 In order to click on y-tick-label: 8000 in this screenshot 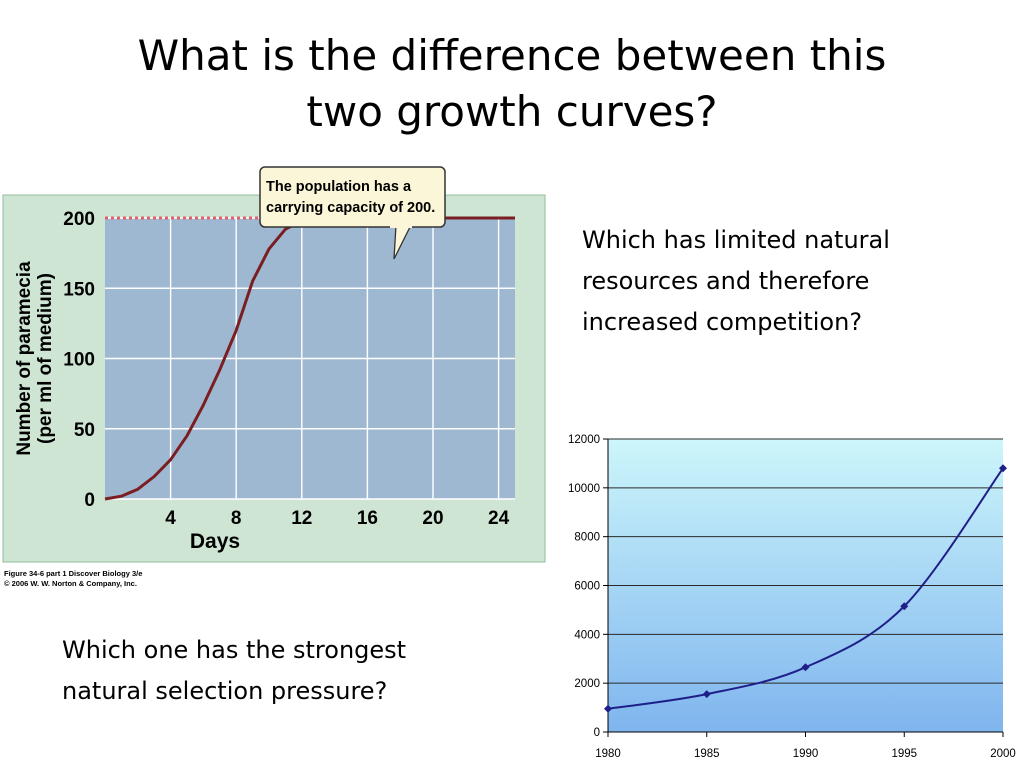, I will do `click(587, 538)`.